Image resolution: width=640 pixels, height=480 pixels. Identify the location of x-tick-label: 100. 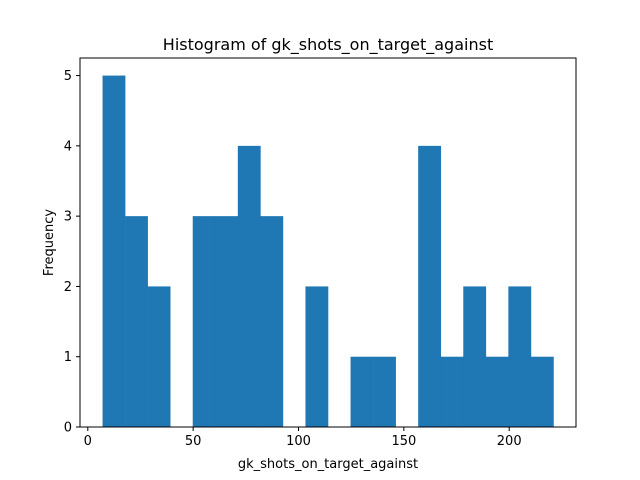
(298, 441).